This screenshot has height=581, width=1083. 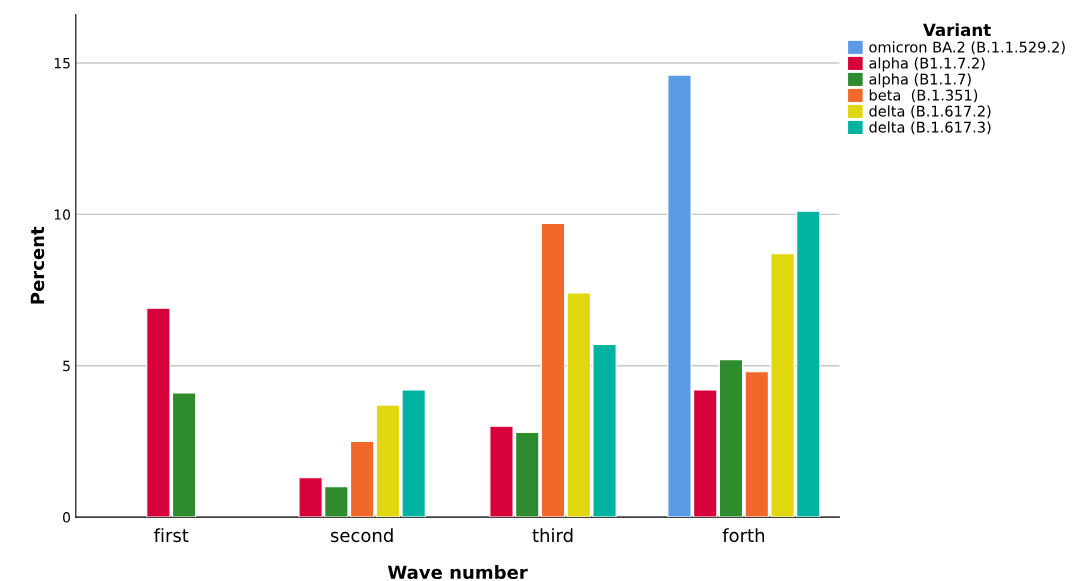 What do you see at coordinates (743, 535) in the screenshot?
I see `x-tick-label: forth` at bounding box center [743, 535].